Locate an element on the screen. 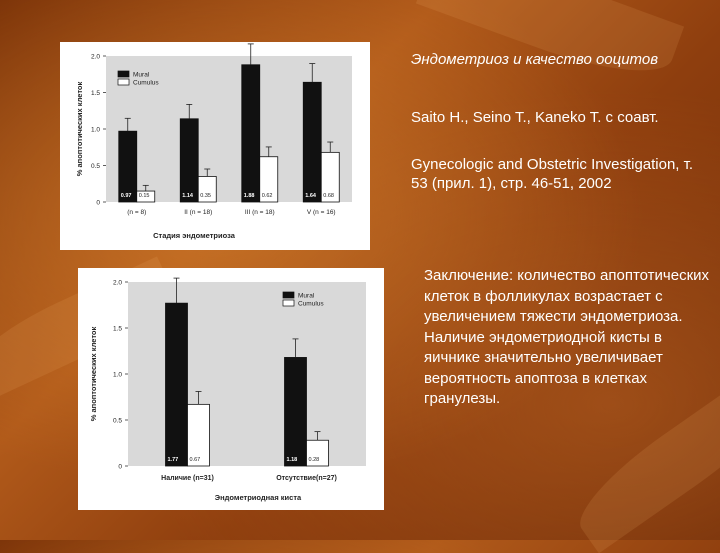  data-label: 1.88 is located at coordinates (249, 196).